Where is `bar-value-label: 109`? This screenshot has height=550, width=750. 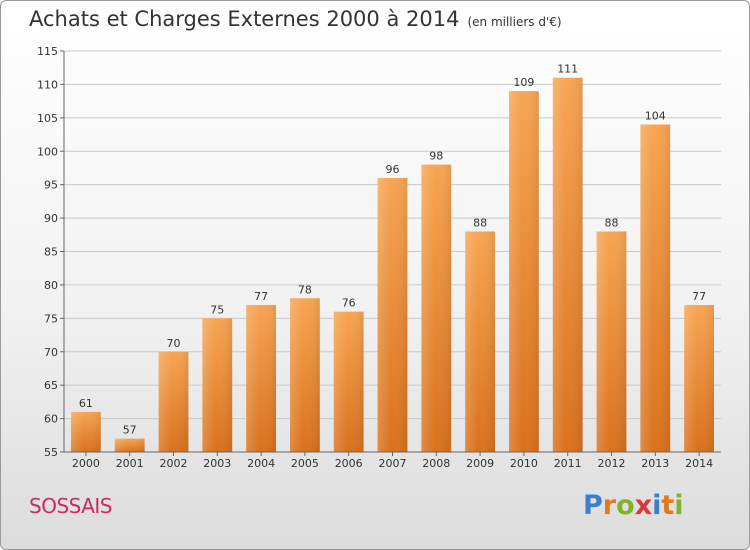
bar-value-label: 109 is located at coordinates (523, 82).